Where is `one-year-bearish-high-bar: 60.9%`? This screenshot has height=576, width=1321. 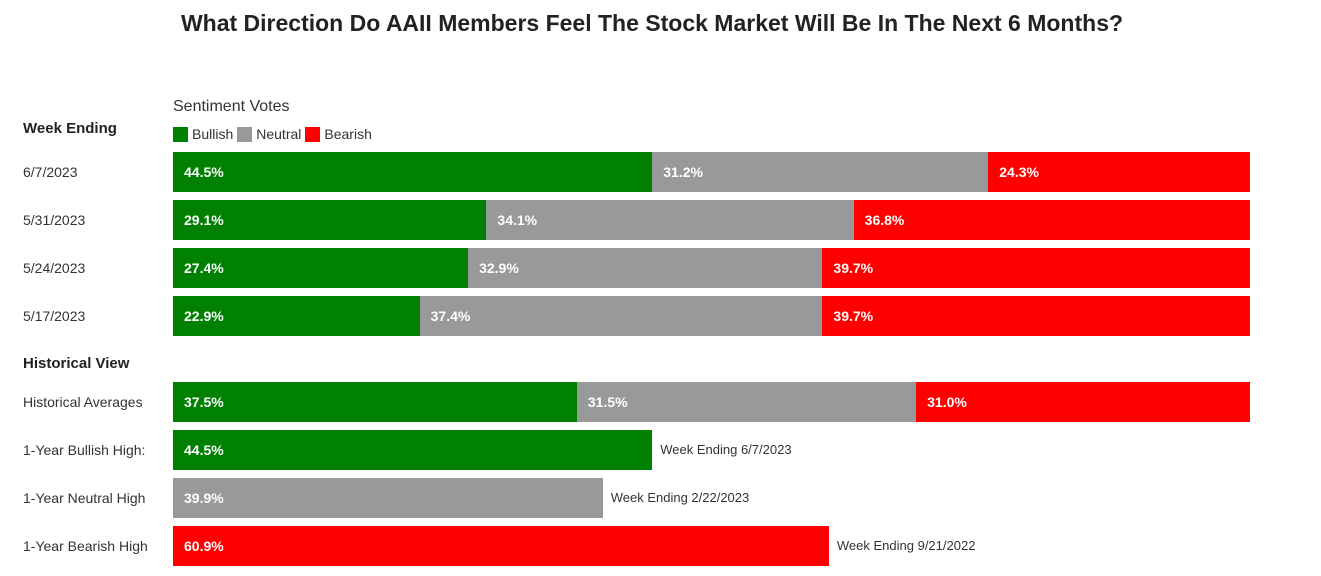 one-year-bearish-high-bar: 60.9% is located at coordinates (501, 546).